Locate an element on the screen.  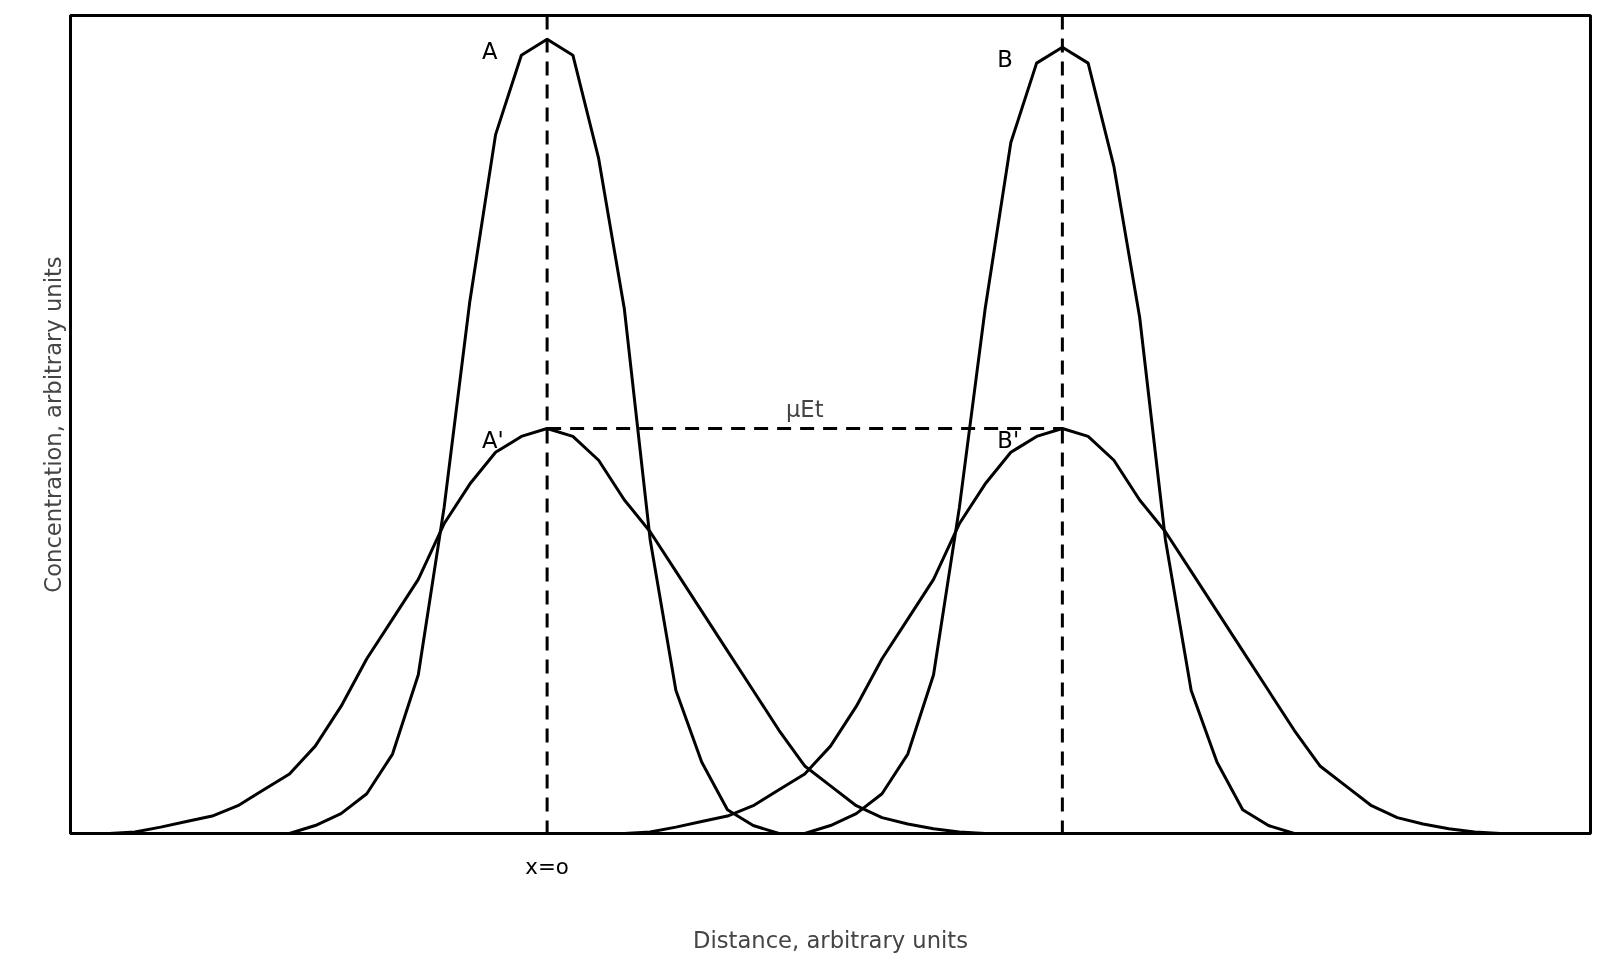
series-label: B' is located at coordinates (1008, 440).